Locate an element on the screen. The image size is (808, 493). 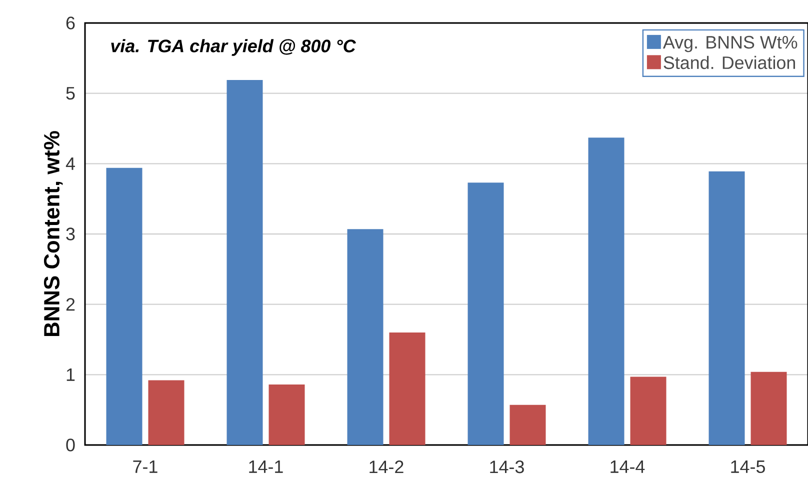
x-tick-label: 14-4 is located at coordinates (627, 466).